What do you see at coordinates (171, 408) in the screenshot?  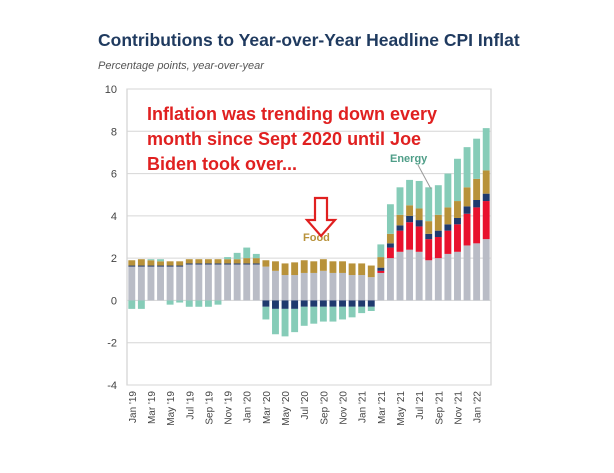 I see `x-tick-label: May '19` at bounding box center [171, 408].